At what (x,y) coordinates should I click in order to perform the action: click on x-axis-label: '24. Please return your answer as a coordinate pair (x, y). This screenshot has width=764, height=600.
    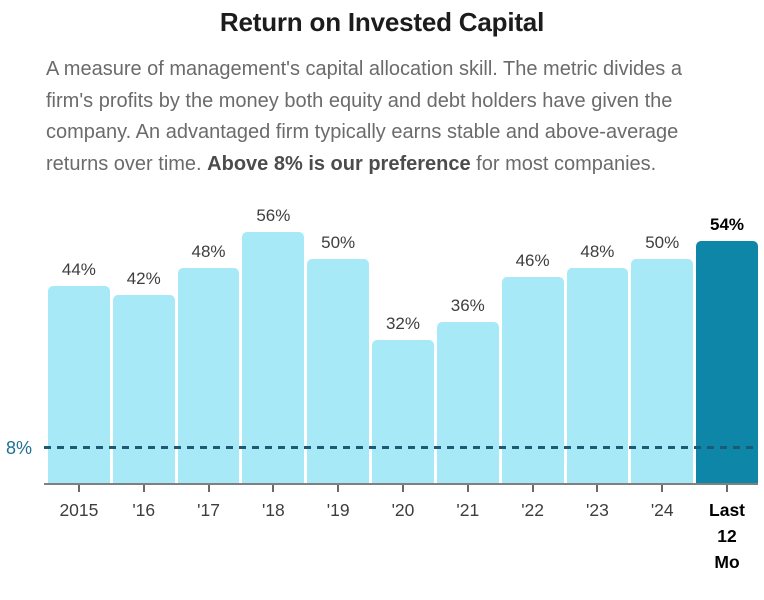
    Looking at the image, I should click on (662, 510).